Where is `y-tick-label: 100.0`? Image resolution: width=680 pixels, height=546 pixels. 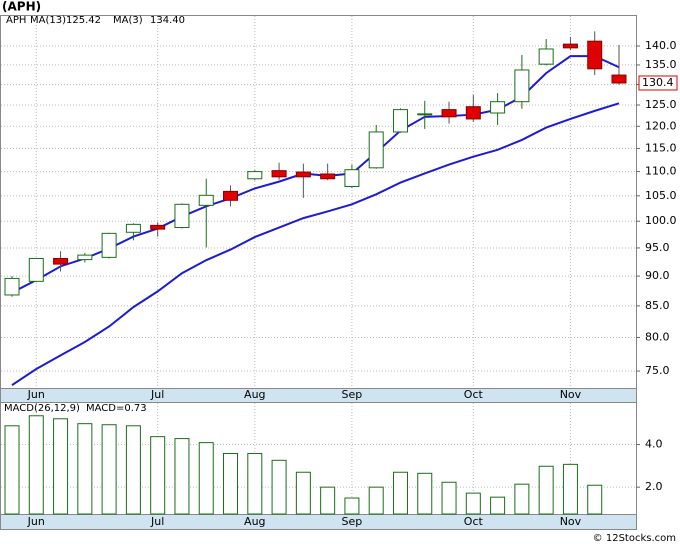 y-tick-label: 100.0 is located at coordinates (661, 220).